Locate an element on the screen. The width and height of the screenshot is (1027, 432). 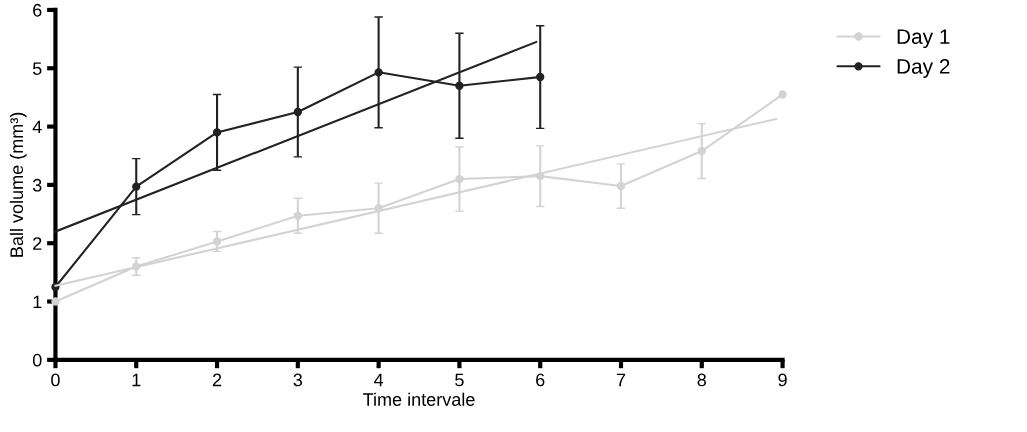
x-tick-label: 2 is located at coordinates (217, 380).